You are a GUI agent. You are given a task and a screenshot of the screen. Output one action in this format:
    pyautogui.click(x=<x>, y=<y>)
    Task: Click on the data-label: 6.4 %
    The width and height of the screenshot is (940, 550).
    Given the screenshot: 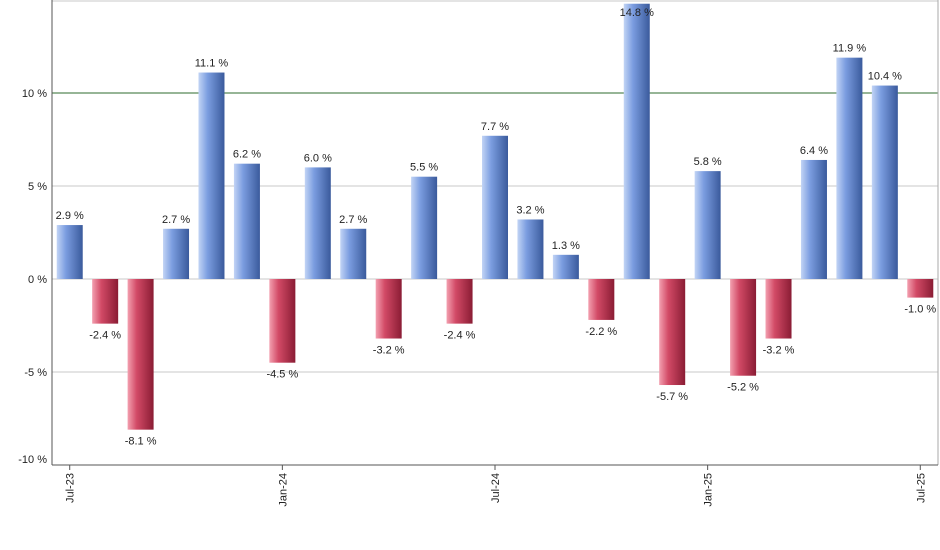 What is the action you would take?
    pyautogui.click(x=814, y=151)
    